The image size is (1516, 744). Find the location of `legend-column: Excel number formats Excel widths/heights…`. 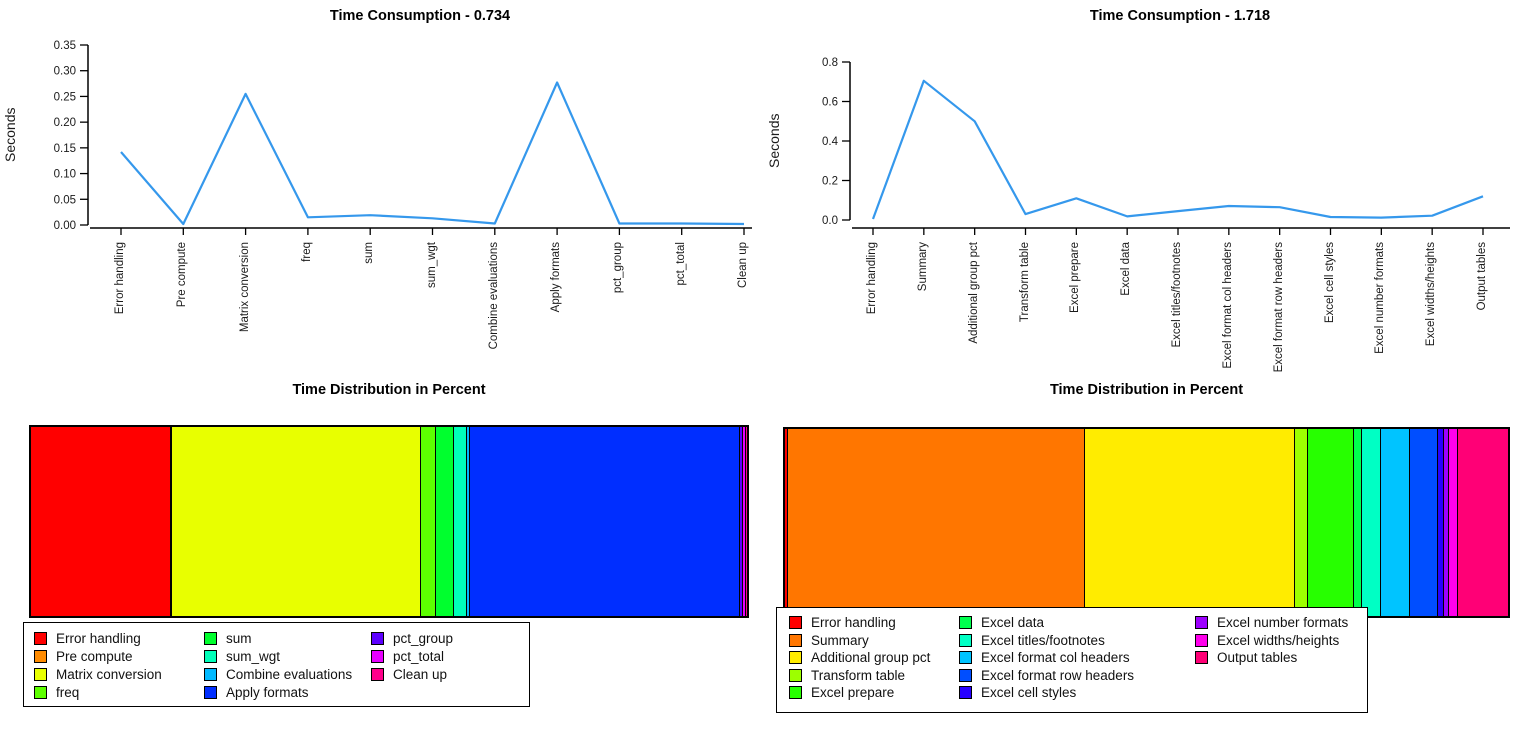

legend-column: Excel number formats Excel widths/heights… is located at coordinates (1271, 640).